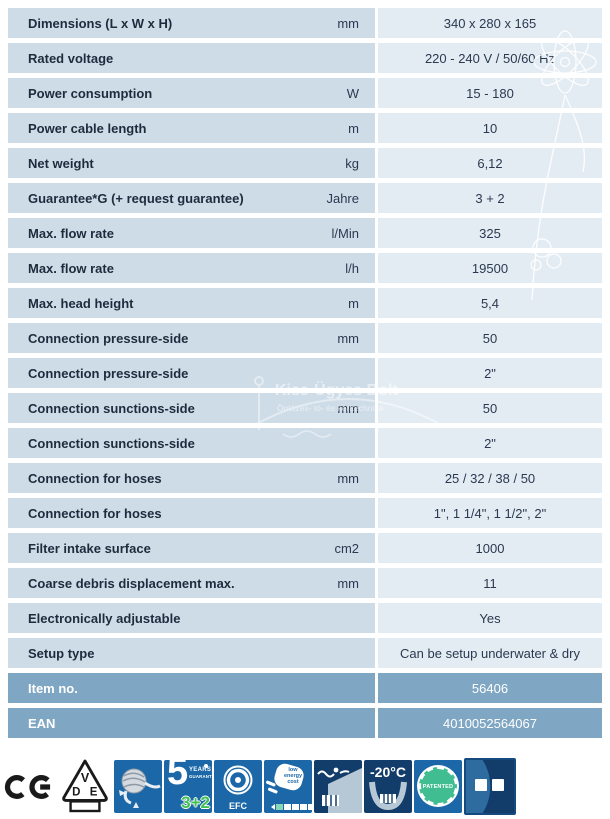  Describe the element at coordinates (29, 787) in the screenshot. I see `ce-mark-icon` at that location.